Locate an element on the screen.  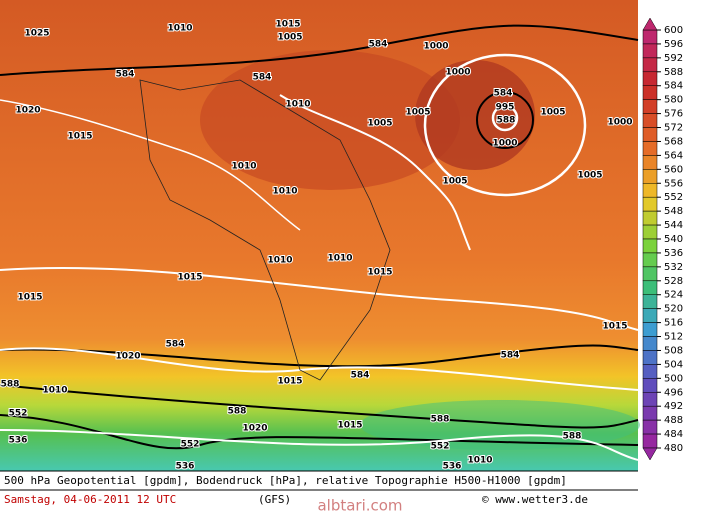
colorbar-label: 536 is located at coordinates (673, 253).